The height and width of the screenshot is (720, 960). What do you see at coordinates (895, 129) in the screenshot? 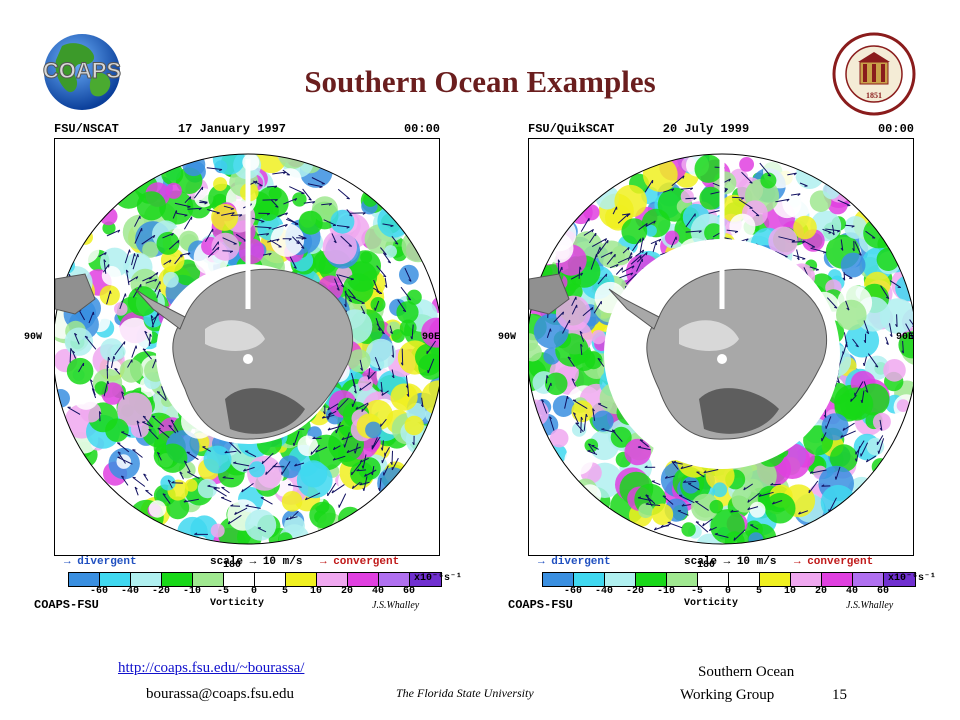
I see `panel-time: 00:00` at bounding box center [895, 129].